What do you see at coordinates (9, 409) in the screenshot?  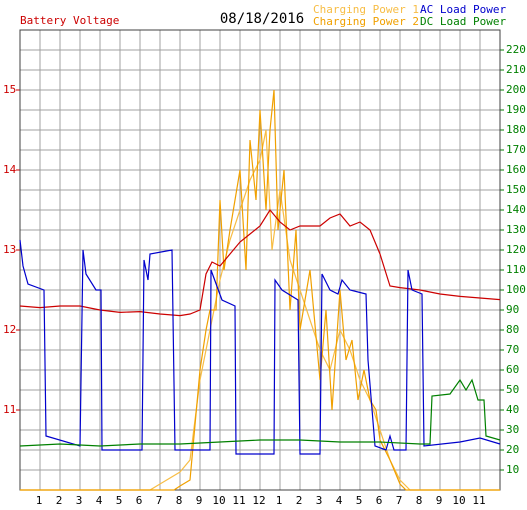 I see `y-tick-label: 11` at bounding box center [9, 409].